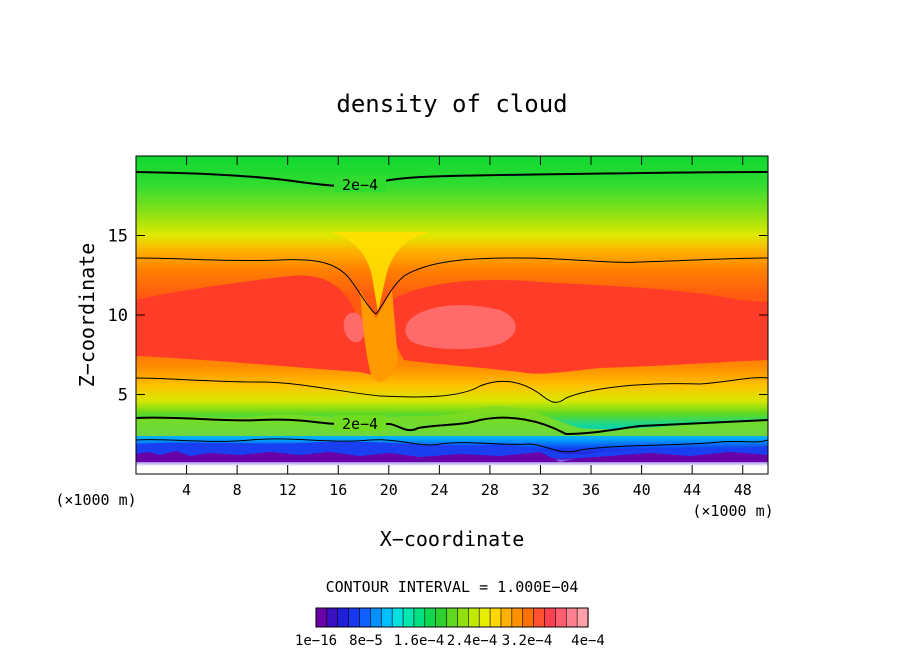 The width and height of the screenshot is (904, 654). Describe the element at coordinates (87, 315) in the screenshot. I see `y-axis-label: Z−coordinate` at that location.